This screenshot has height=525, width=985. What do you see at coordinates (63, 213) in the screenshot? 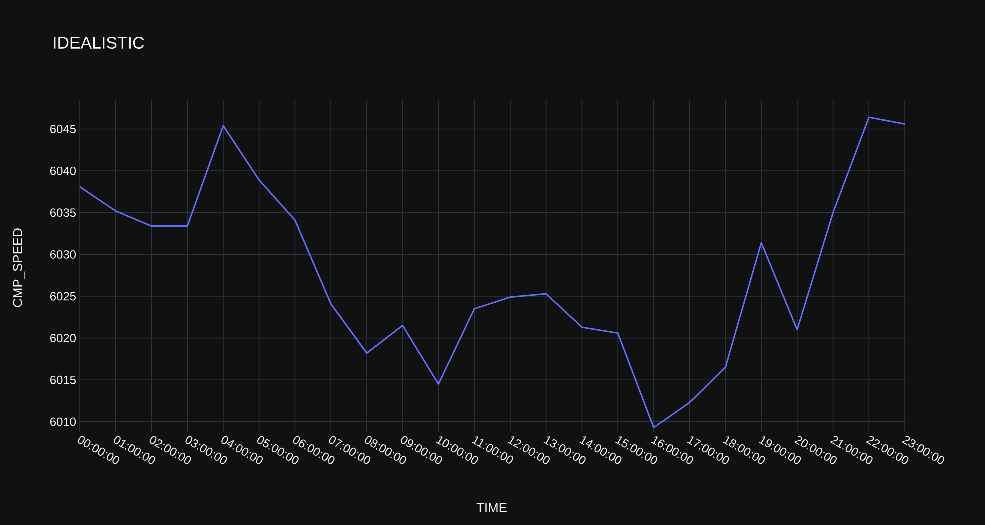
I see `y-tick-label: 6035` at bounding box center [63, 213].